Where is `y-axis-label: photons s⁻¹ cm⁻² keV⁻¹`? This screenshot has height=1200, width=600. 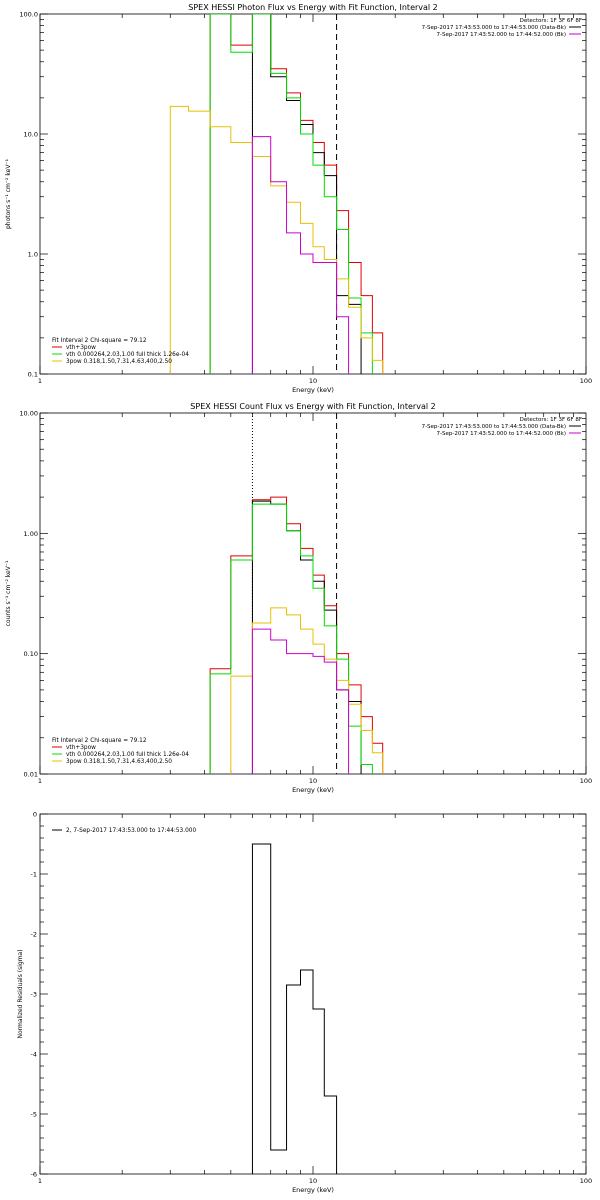
y-axis-label: photons s⁻¹ cm⁻² keV⁻¹ is located at coordinates (8, 193).